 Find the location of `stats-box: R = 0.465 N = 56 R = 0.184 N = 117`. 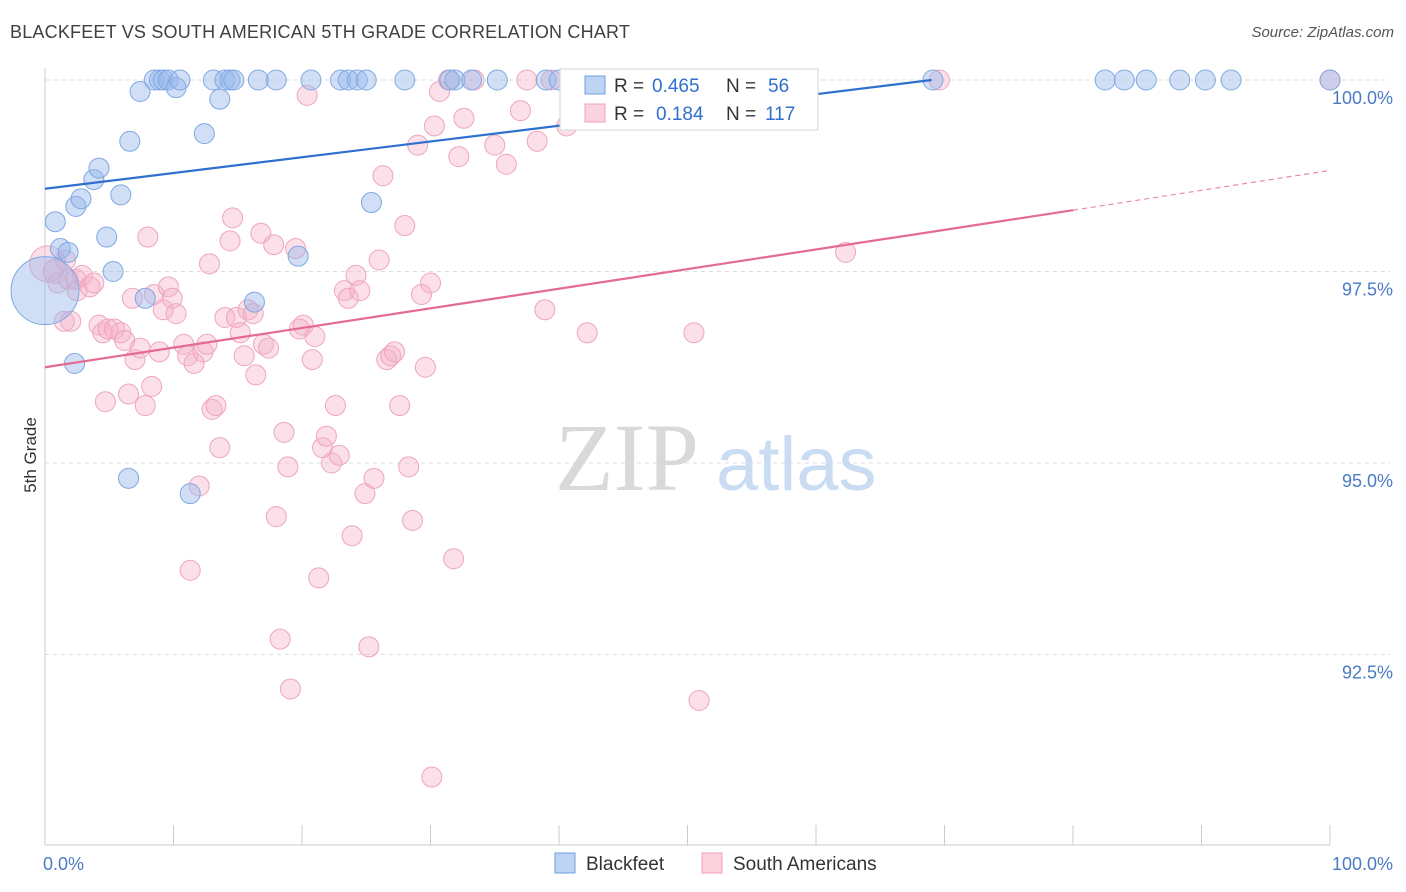

stats-box: R = 0.465 N = 56 R = 0.184 N = 117 is located at coordinates (689, 99).